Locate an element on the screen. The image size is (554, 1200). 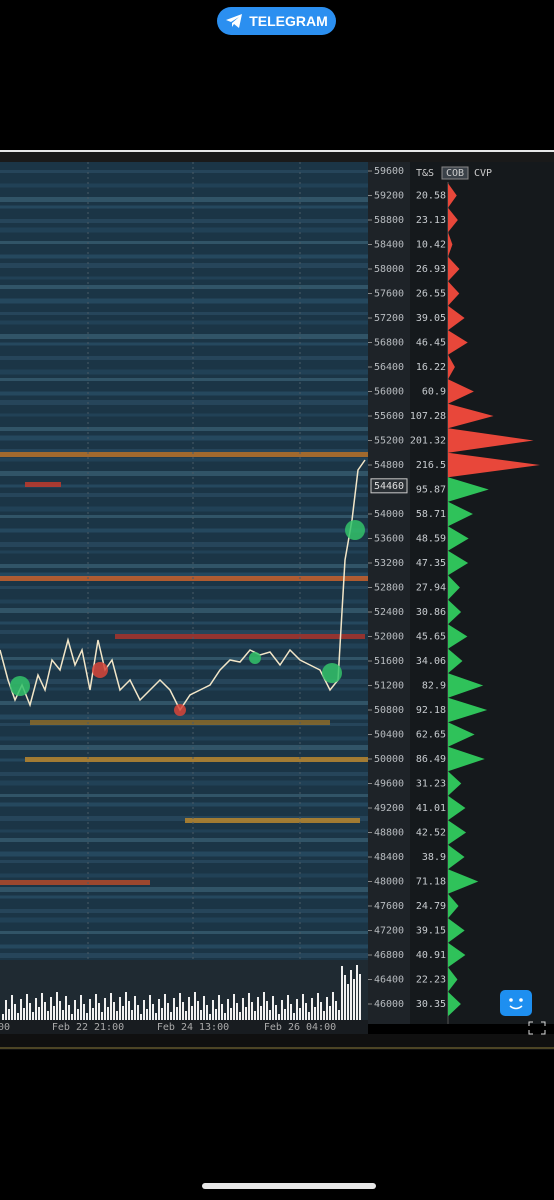
price-tick-label: 50400 is located at coordinates (389, 735).